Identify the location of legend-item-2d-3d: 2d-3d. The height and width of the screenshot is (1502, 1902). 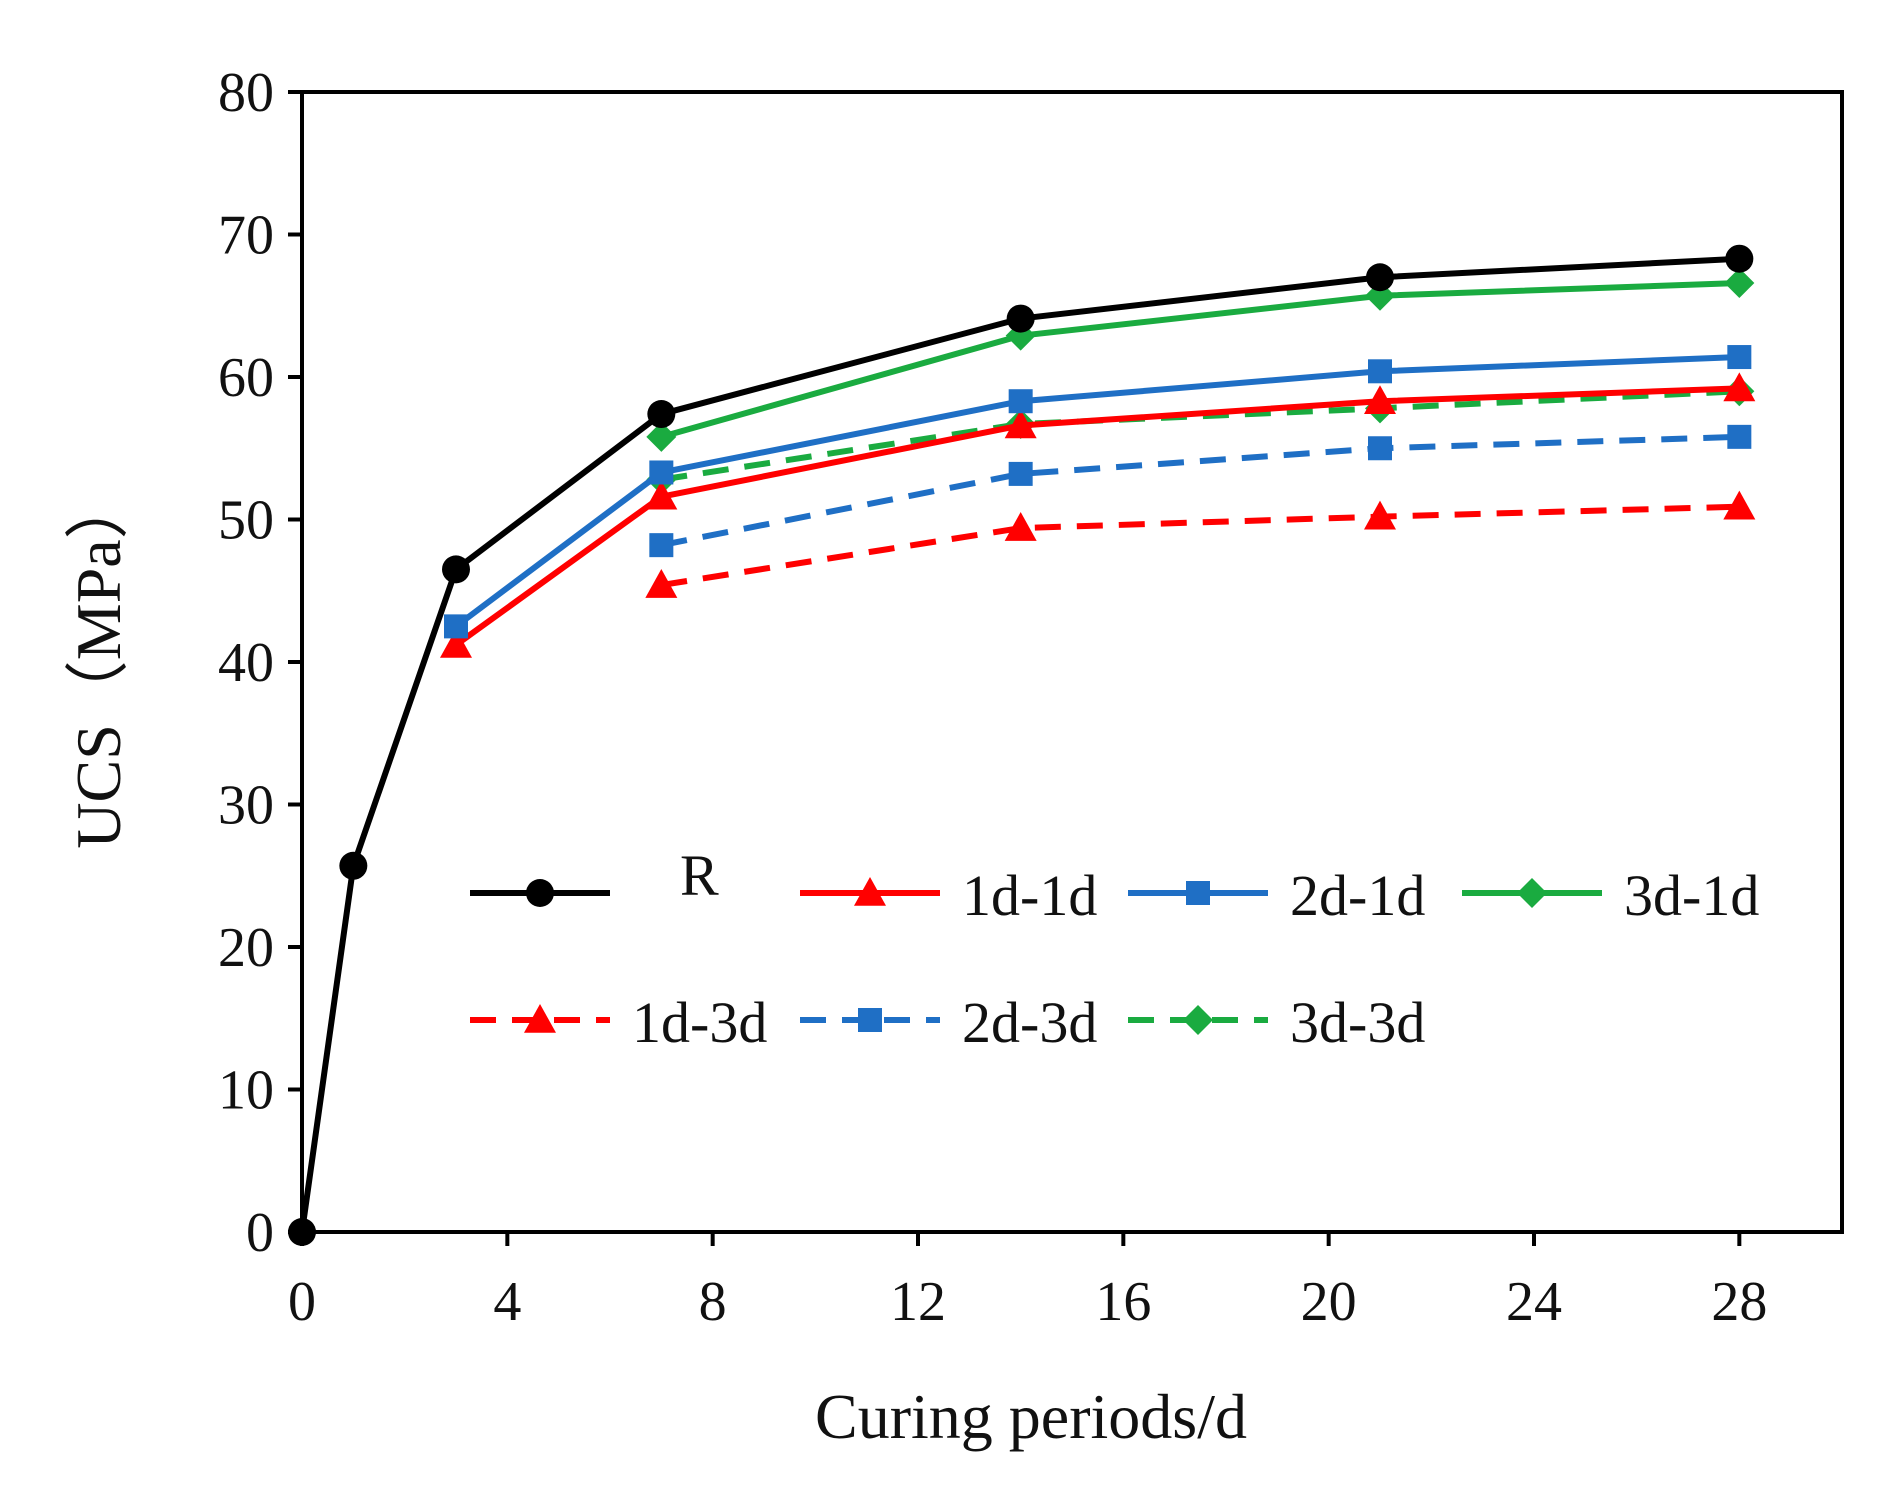
(948, 1022).